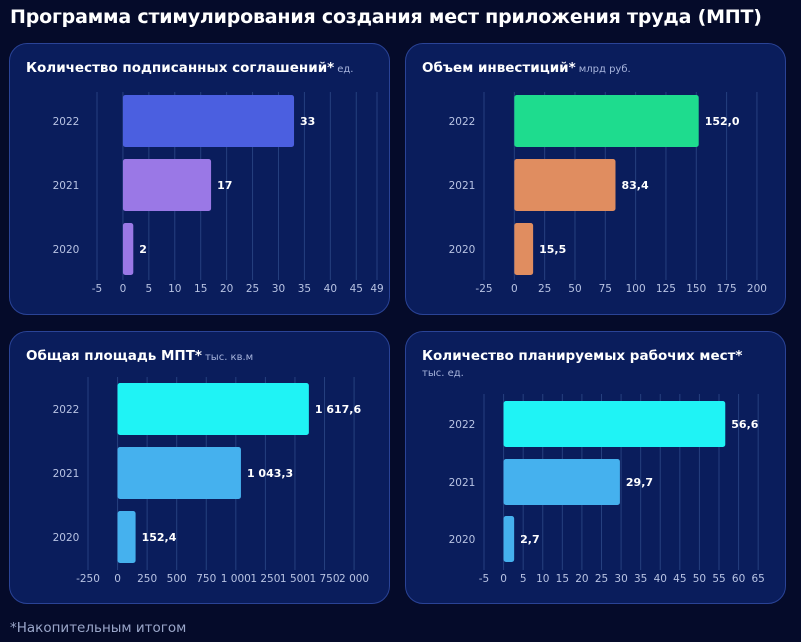  Describe the element at coordinates (159, 537) in the screenshot. I see `data-label: 152,4` at that location.